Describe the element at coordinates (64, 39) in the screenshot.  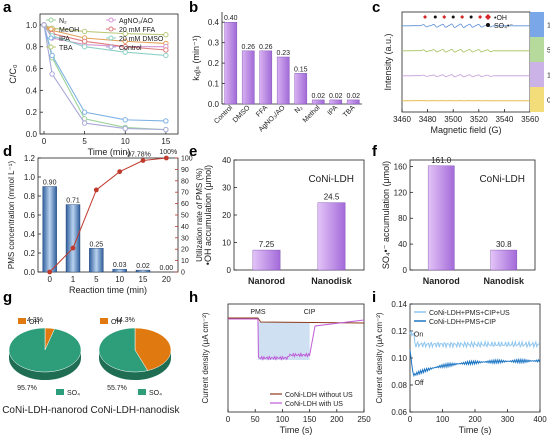
I see `legend-label: IPA` at that location.